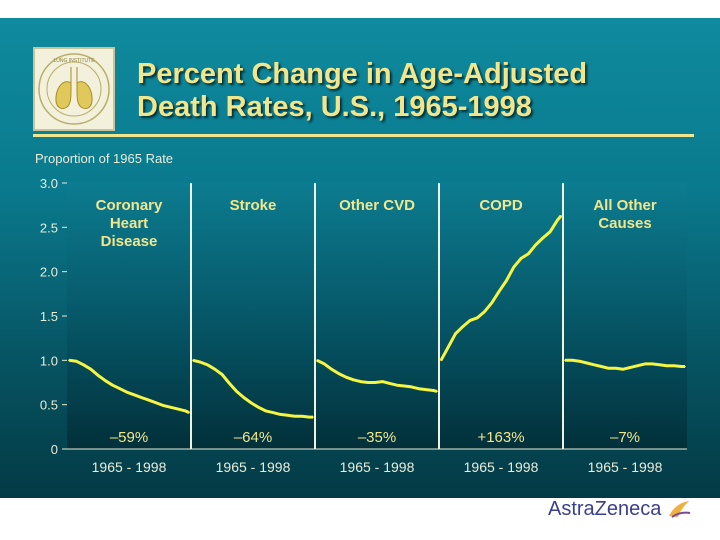  I want to click on title-divider, so click(363, 135).